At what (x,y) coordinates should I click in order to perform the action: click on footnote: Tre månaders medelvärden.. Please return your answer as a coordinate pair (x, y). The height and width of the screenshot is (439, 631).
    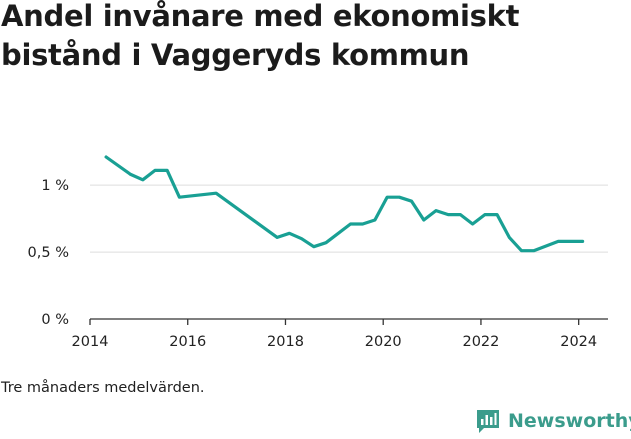
    Looking at the image, I should click on (103, 388).